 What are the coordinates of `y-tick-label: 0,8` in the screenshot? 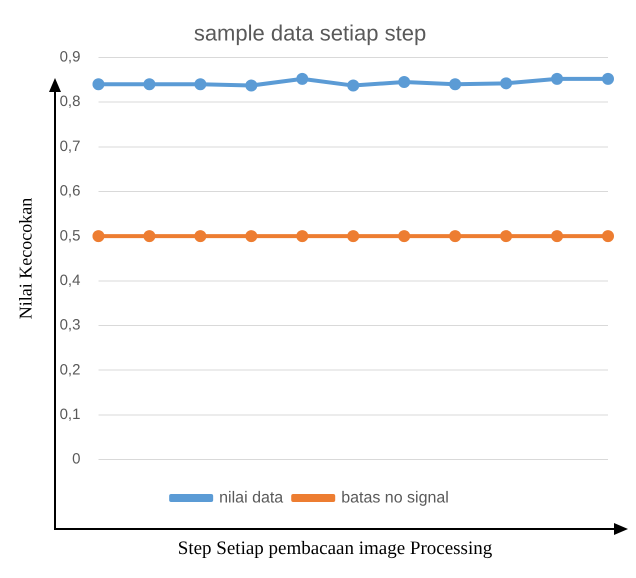 It's located at (70, 101).